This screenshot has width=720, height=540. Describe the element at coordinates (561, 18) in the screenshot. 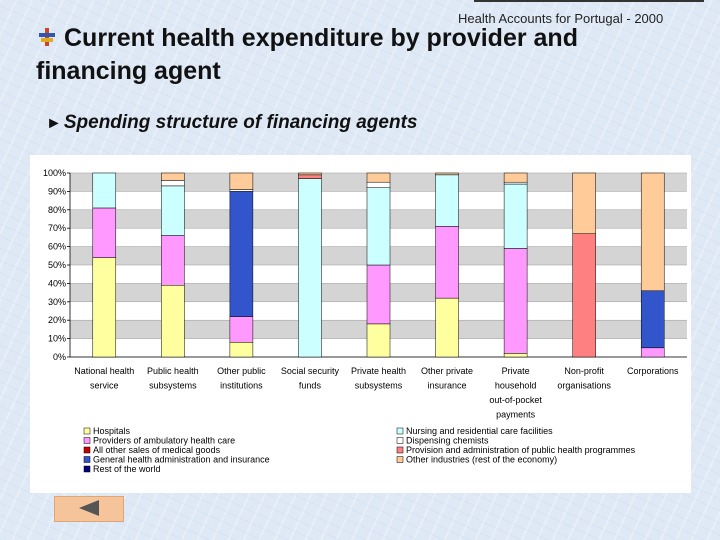

I see `slide-header: Health Accounts for Portugal - 2000` at that location.